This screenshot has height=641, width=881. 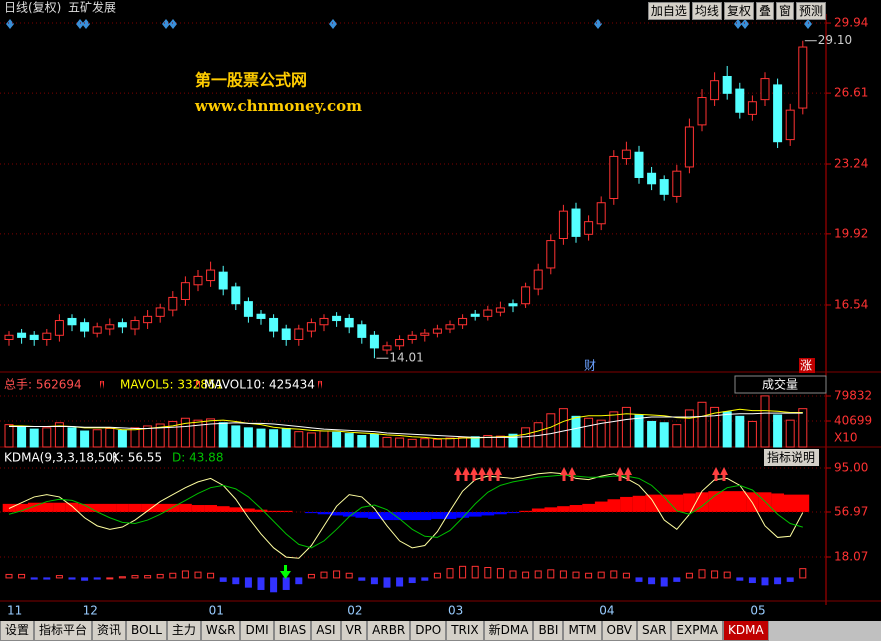 I want to click on tab: DPO, so click(x=428, y=631).